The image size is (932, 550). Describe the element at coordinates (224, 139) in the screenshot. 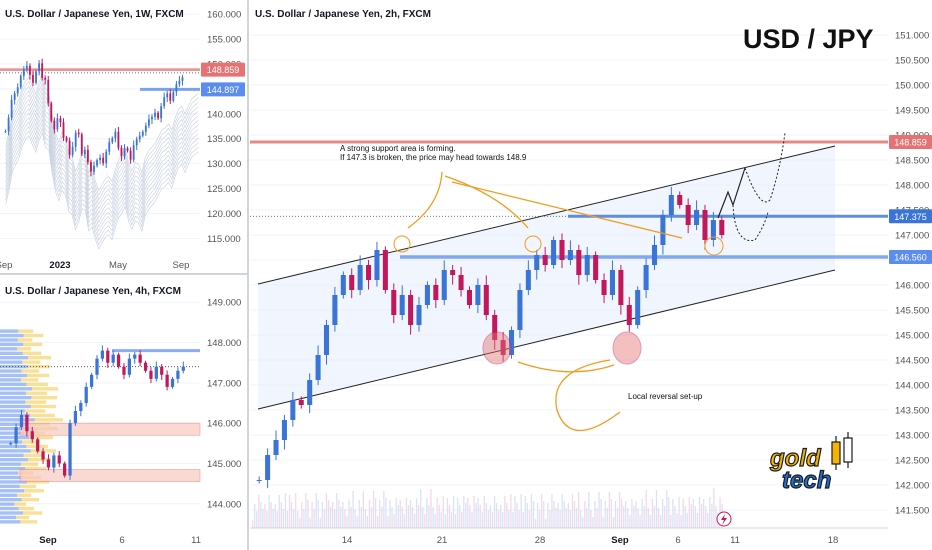

I see `weekly-y-tick: 135.000` at that location.